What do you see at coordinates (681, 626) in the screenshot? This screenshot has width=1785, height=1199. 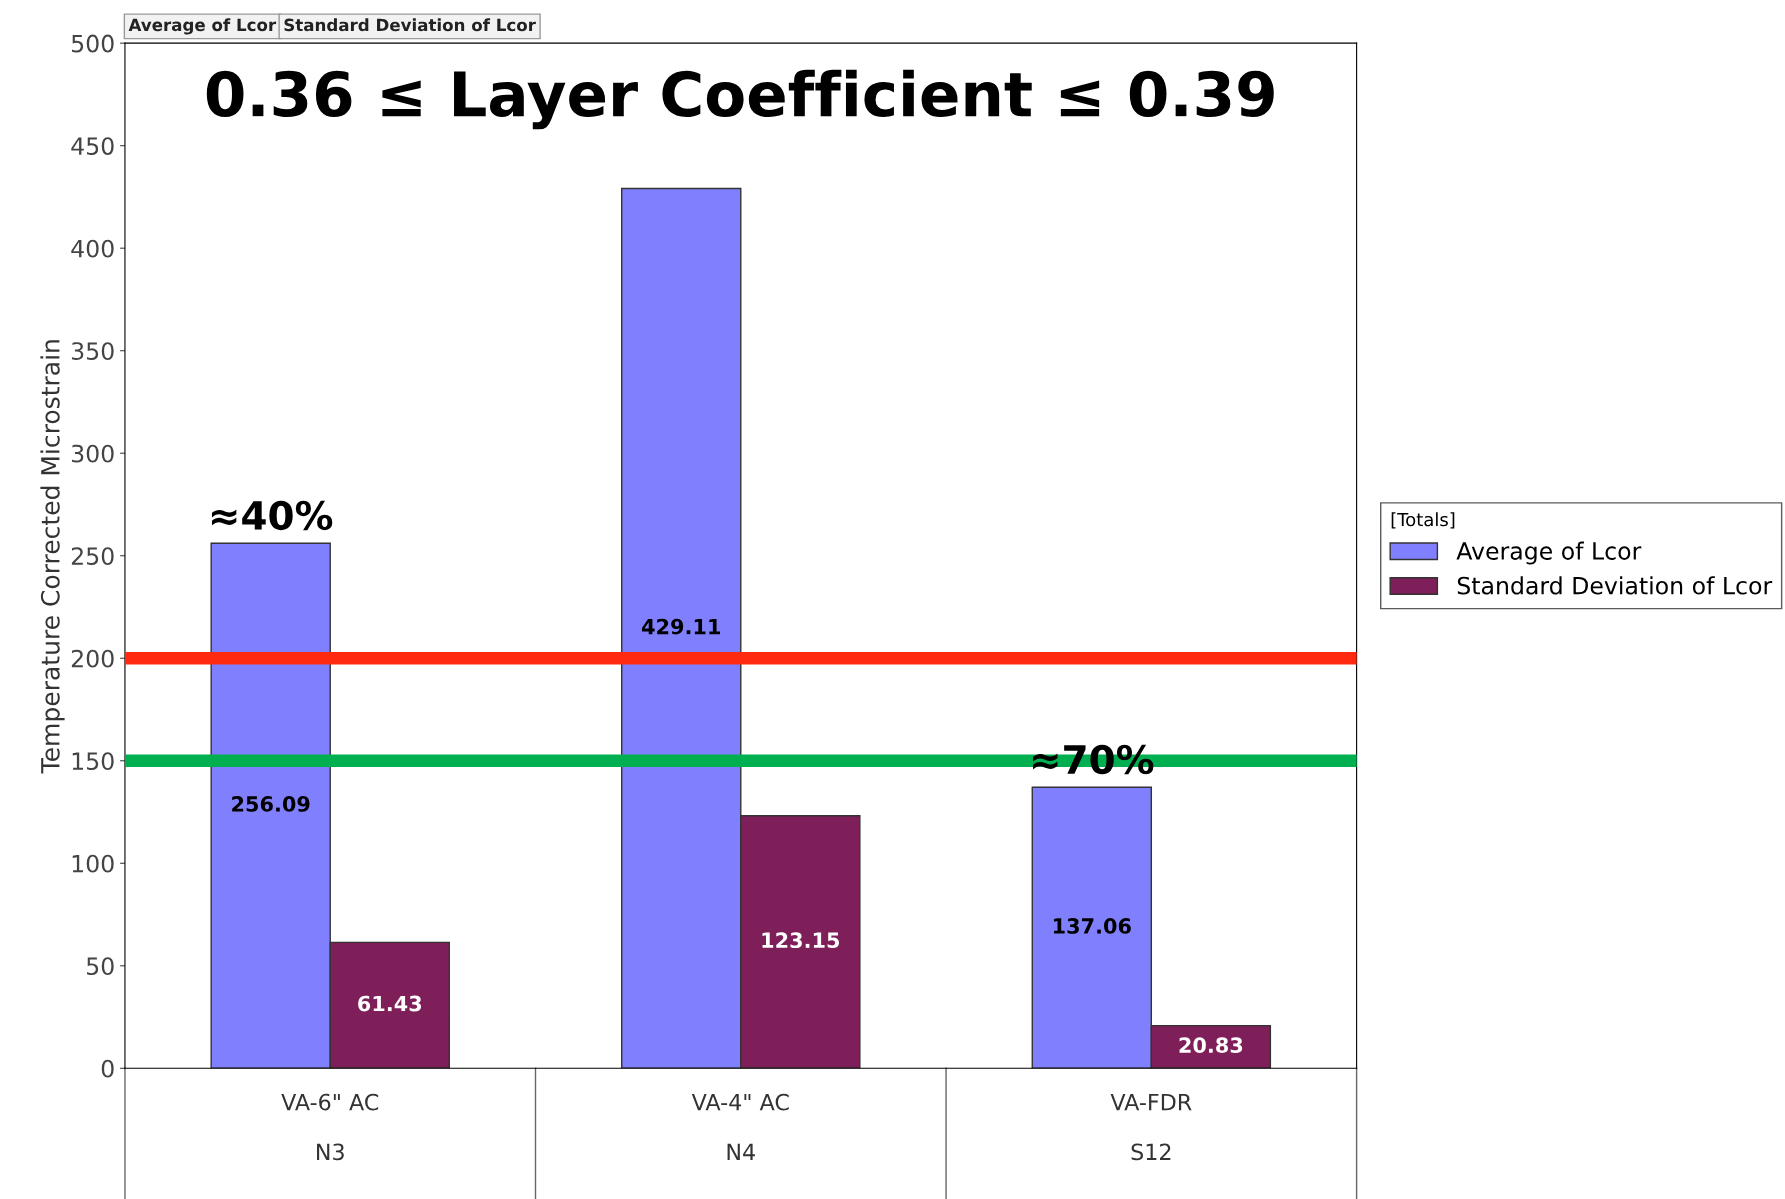 I see `data-label: 429.11` at bounding box center [681, 626].